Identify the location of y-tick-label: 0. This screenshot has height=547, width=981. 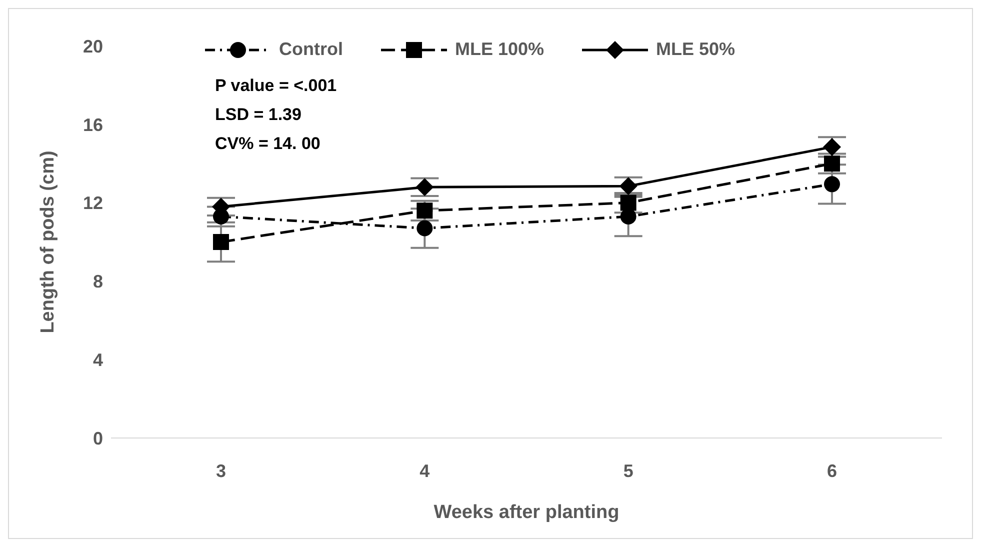
(97, 438).